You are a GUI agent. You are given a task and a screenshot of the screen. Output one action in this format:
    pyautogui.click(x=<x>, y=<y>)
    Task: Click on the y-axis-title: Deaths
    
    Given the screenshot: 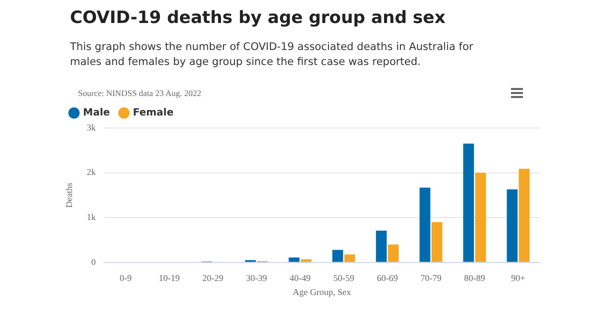 What is the action you would take?
    pyautogui.click(x=69, y=195)
    